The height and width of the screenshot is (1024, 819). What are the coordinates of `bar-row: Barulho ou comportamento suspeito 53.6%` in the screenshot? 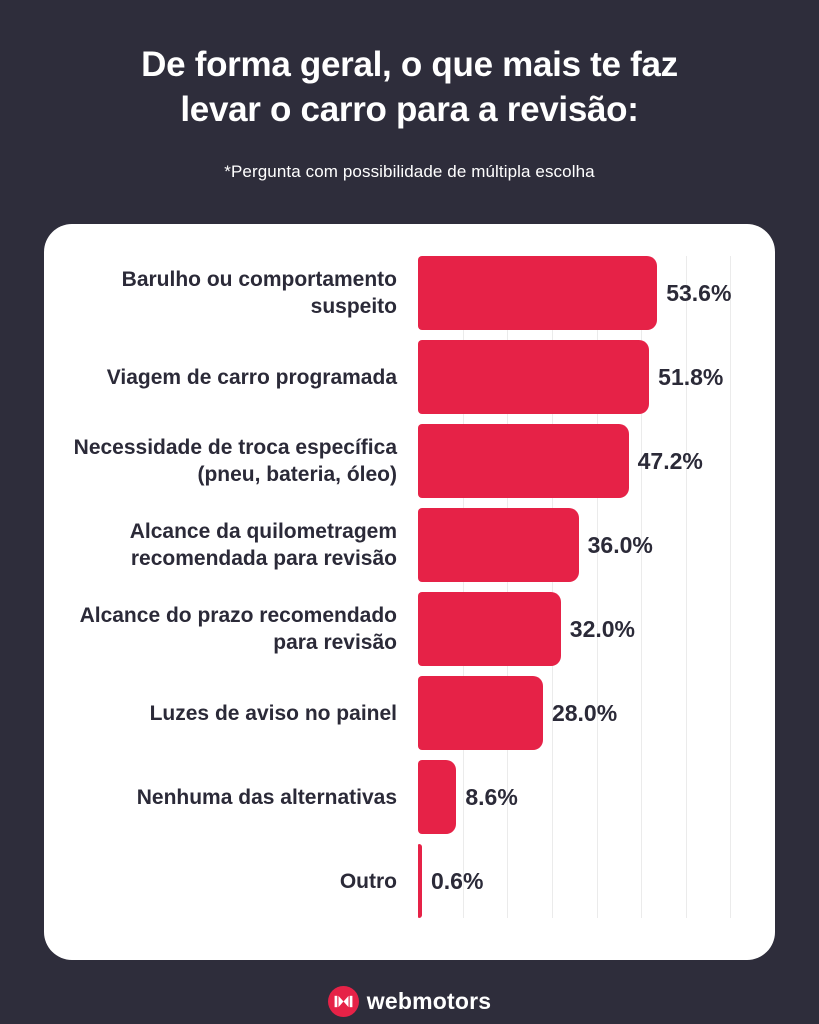 It's located at (419, 293).